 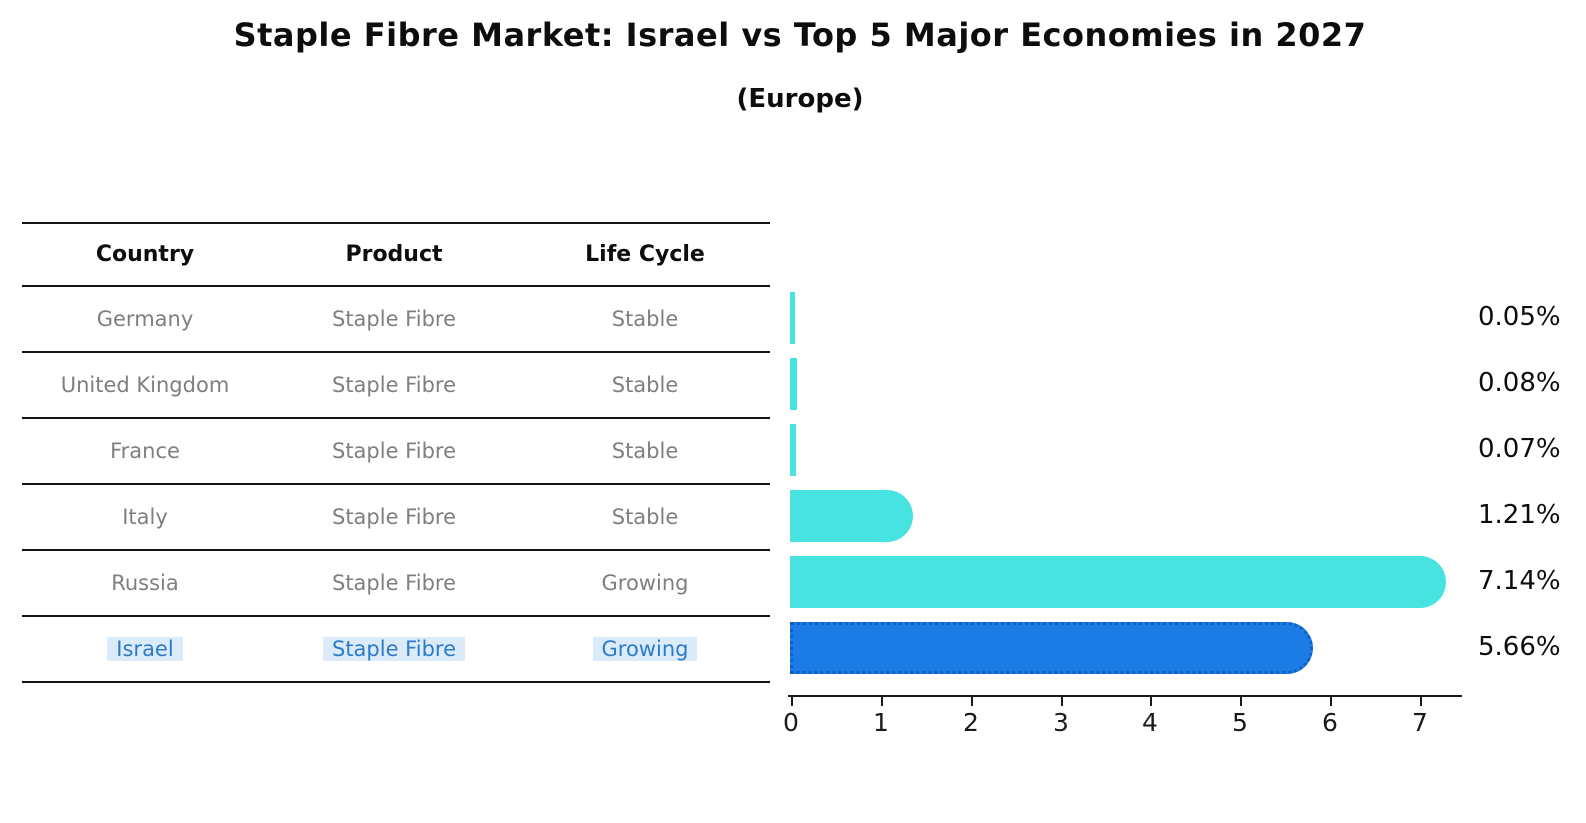 I want to click on x-axis-tick-label: 0, so click(x=791, y=722).